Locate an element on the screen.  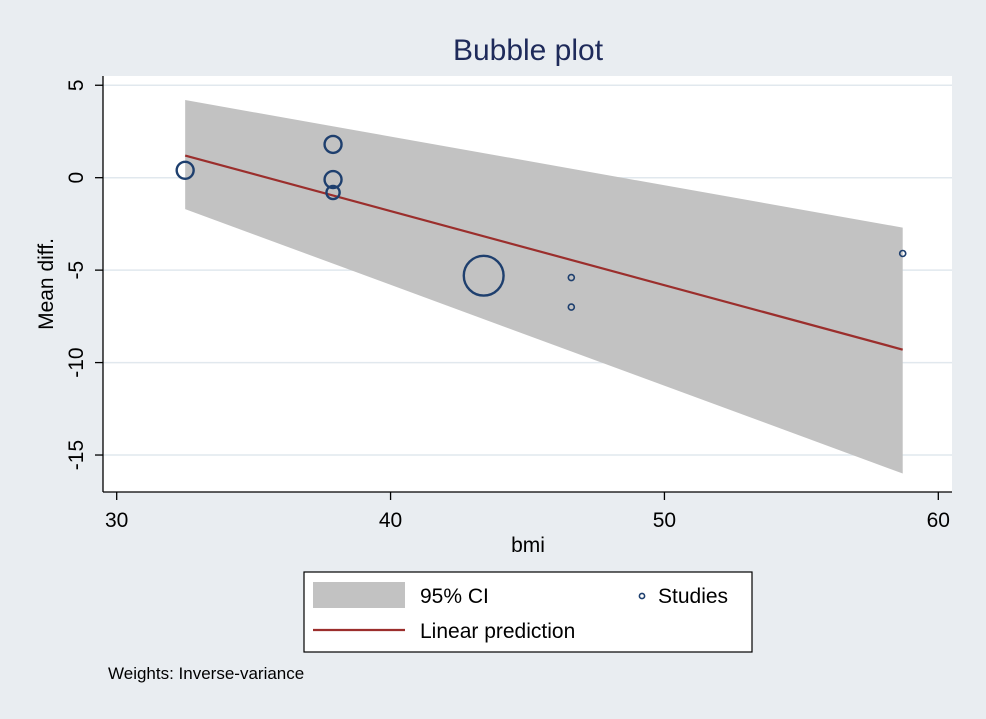
y-tick-label: 0 is located at coordinates (76, 178).